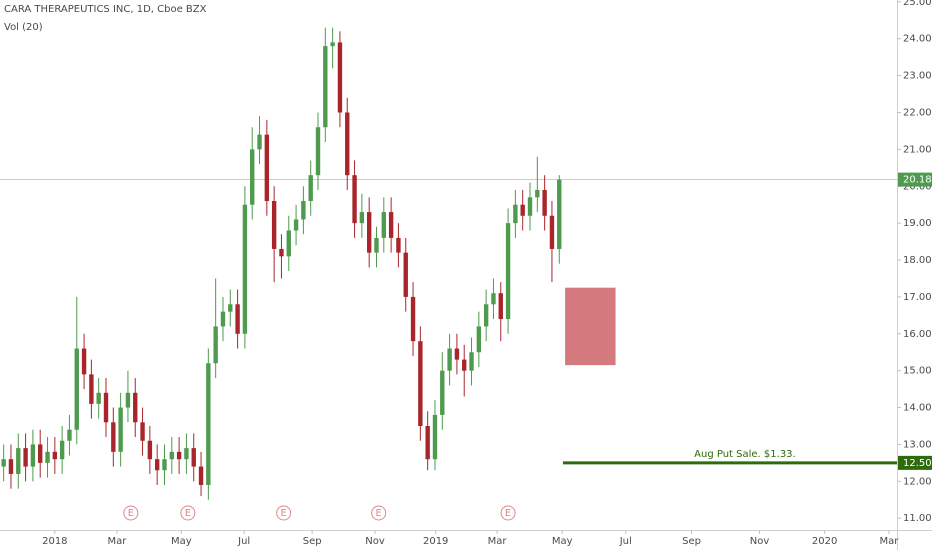 This screenshot has width=932, height=550. Describe the element at coordinates (105, 9) in the screenshot. I see `chart-title: CARA THERAPEUTICS INC, 1D, Cboe BZX` at that location.